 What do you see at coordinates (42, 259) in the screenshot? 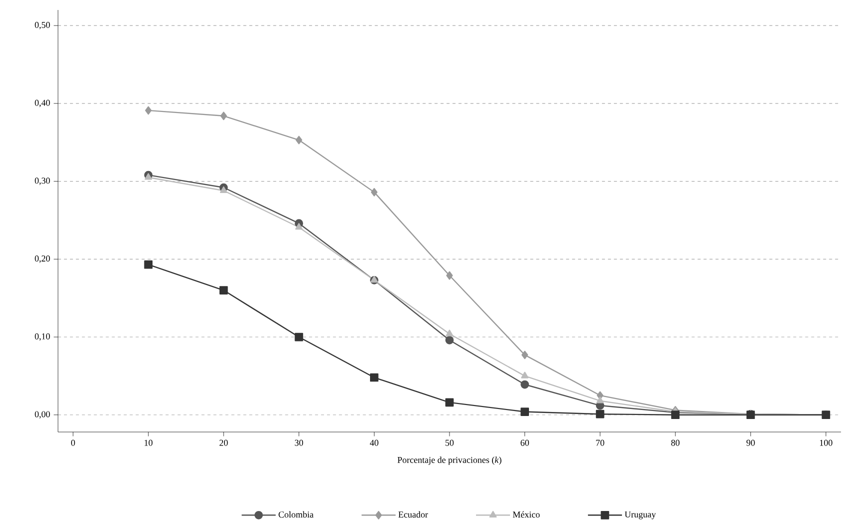
I see `y-tick-label: 0,20` at bounding box center [42, 259].